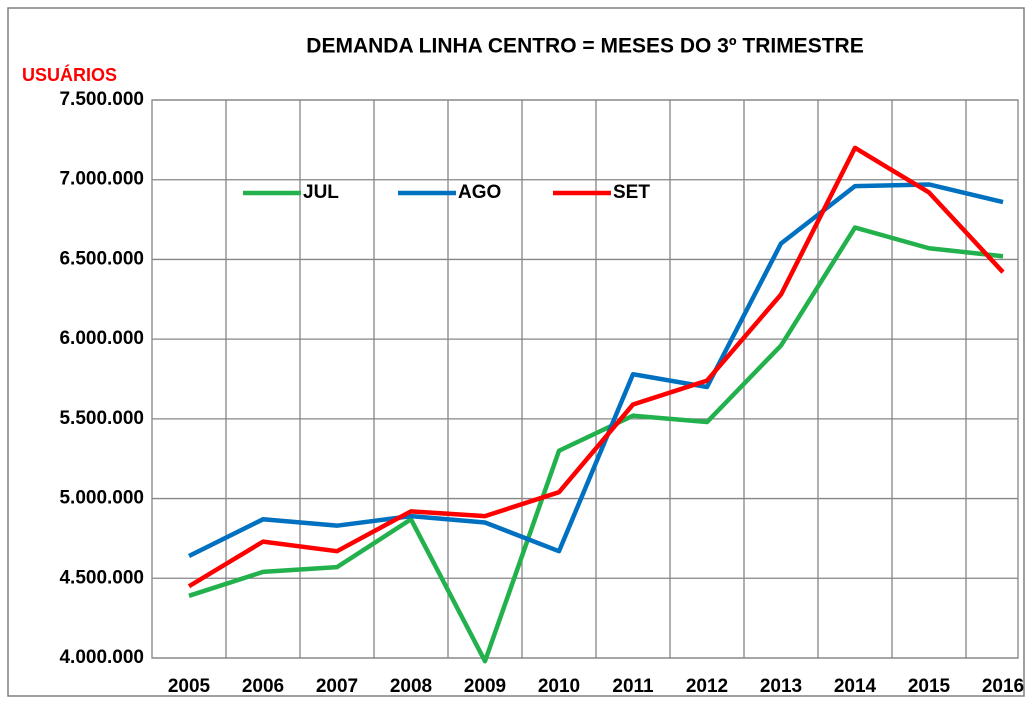 The width and height of the screenshot is (1035, 704). Describe the element at coordinates (479, 192) in the screenshot. I see `legend-label: AGO` at that location.